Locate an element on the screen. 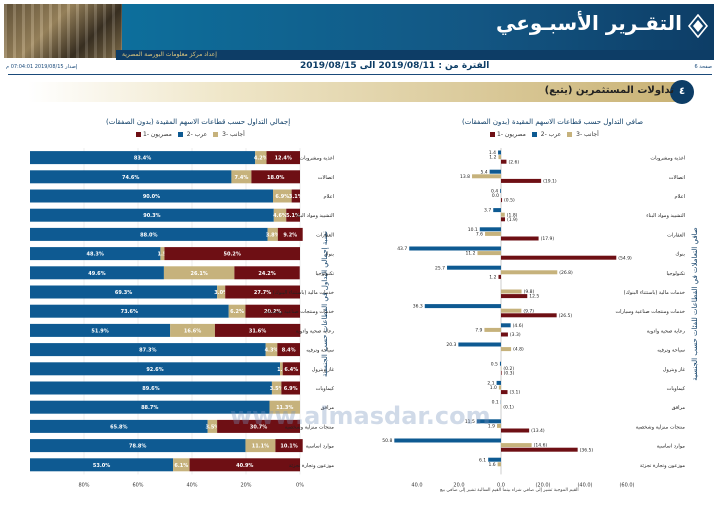 The height and width of the screenshot is (509, 720). data-label: (36.5) is located at coordinates (587, 450).